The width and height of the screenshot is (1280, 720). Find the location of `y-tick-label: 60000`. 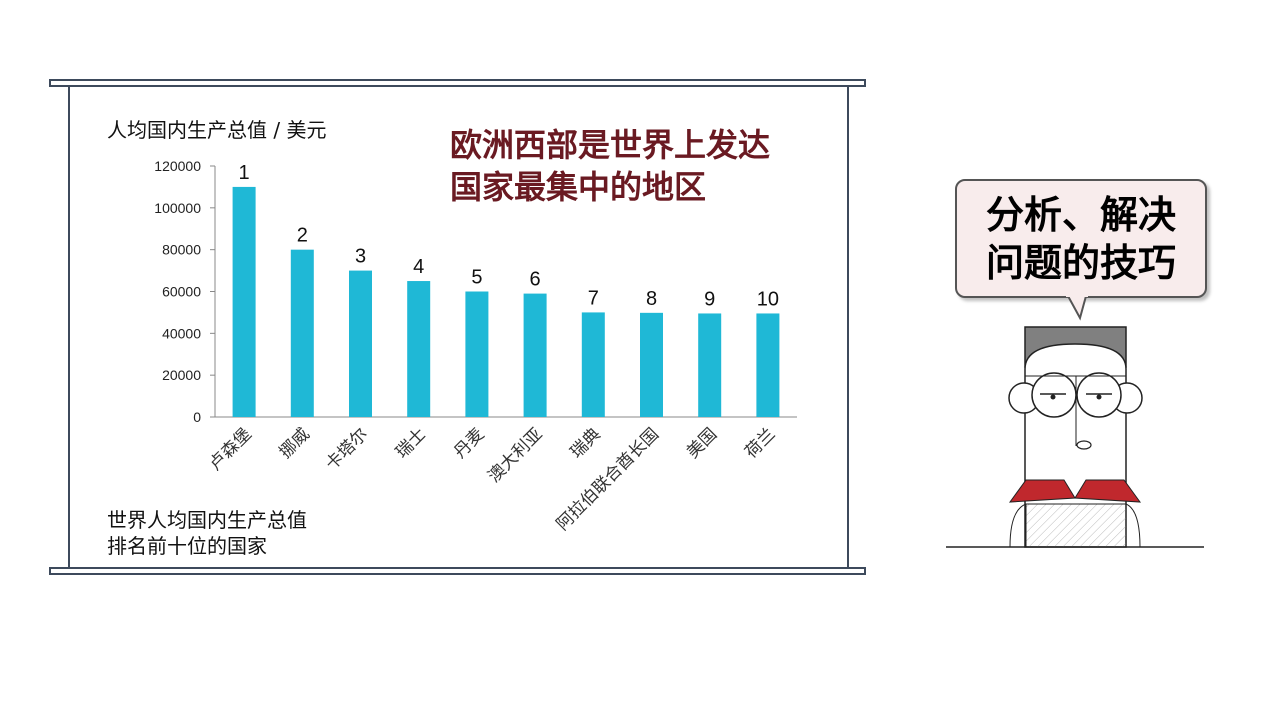

y-tick-label: 60000 is located at coordinates (181, 292).